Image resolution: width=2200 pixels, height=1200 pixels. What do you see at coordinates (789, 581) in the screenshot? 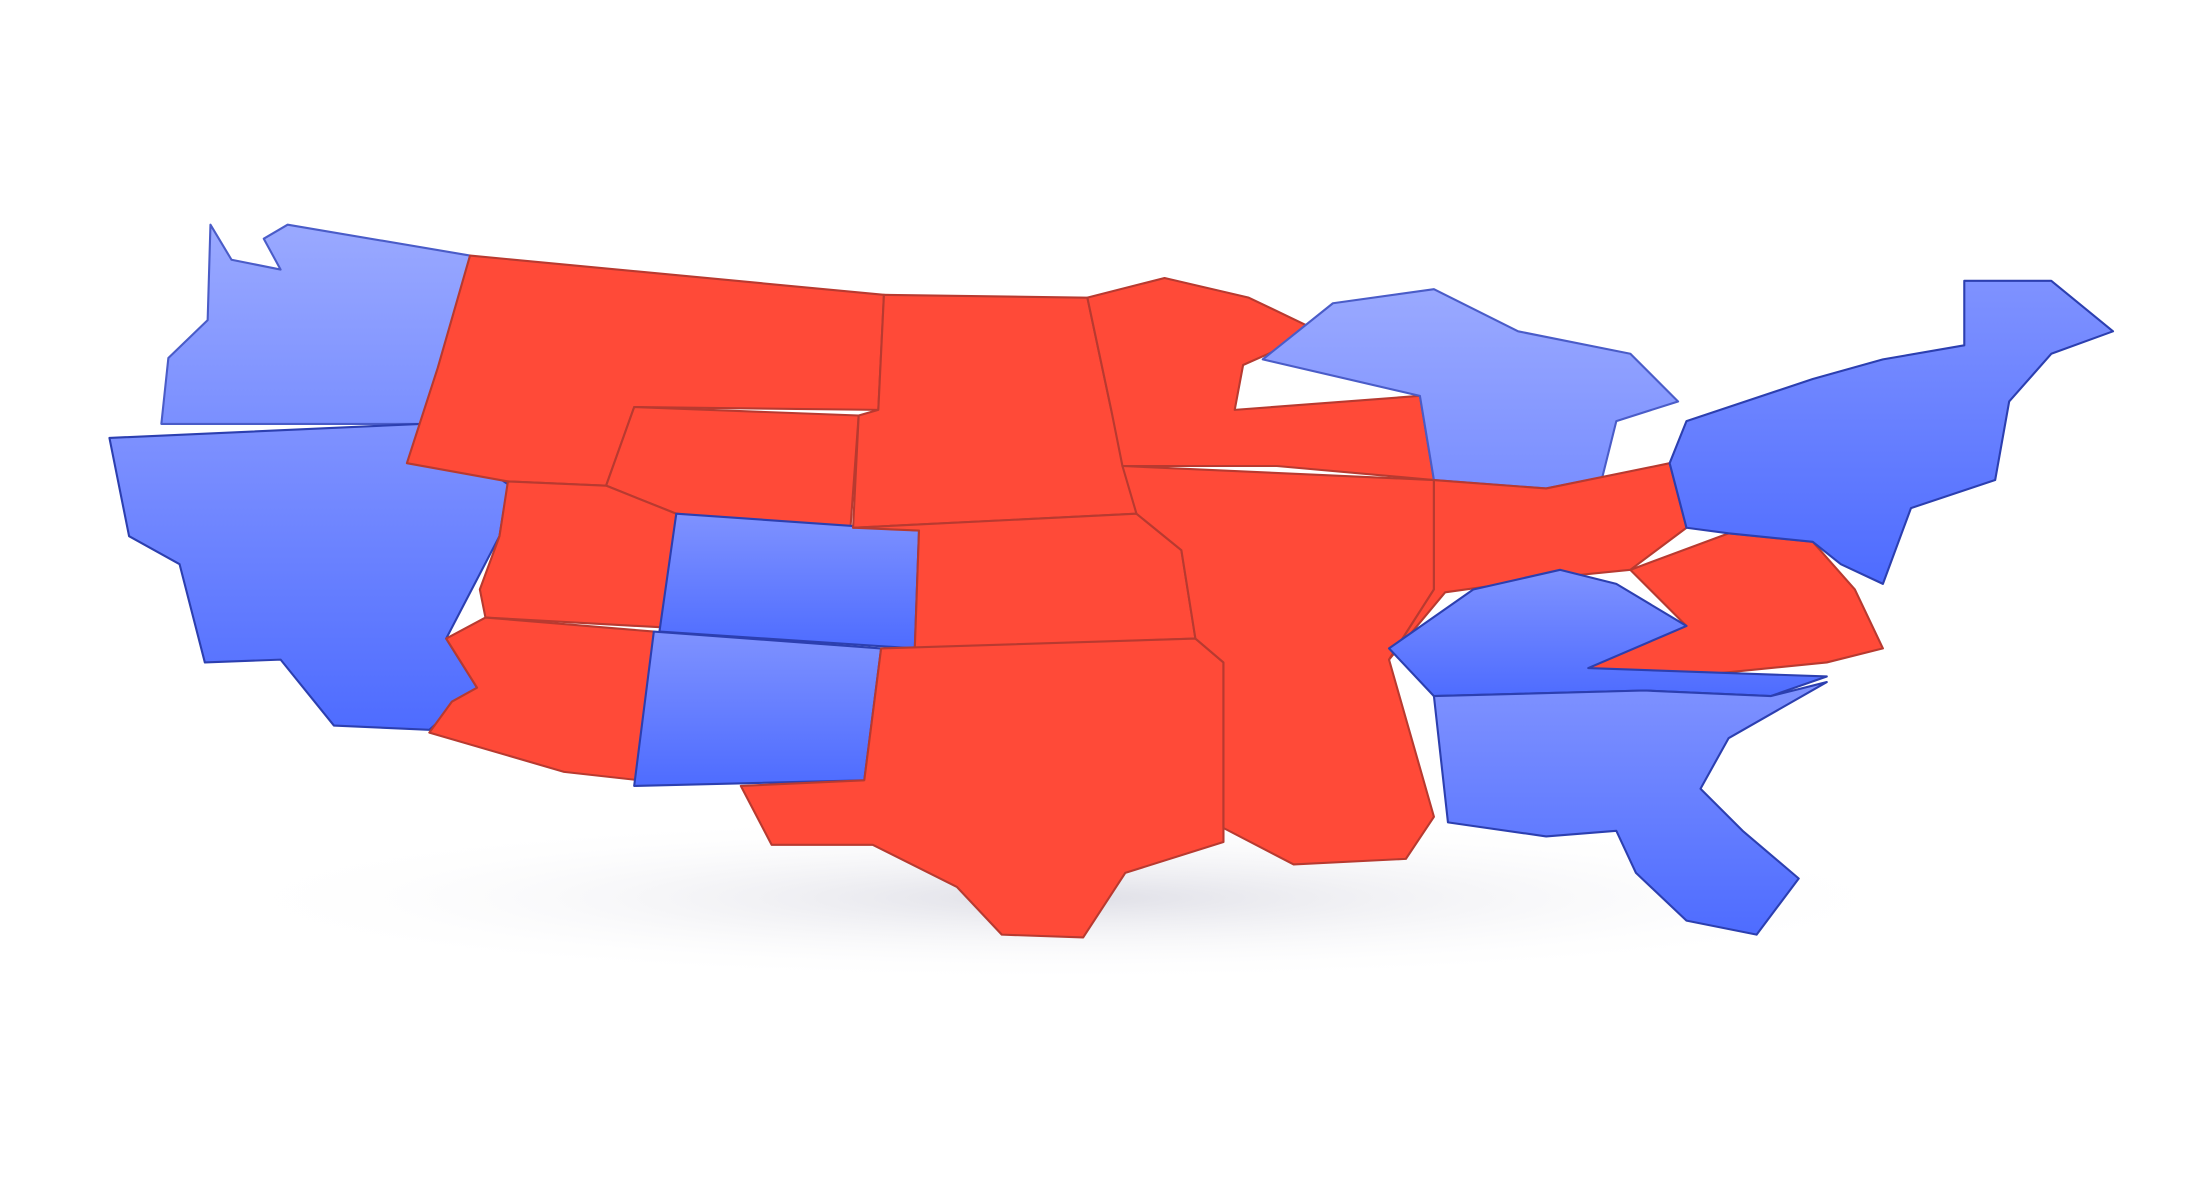
I see `state-colorado` at bounding box center [789, 581].